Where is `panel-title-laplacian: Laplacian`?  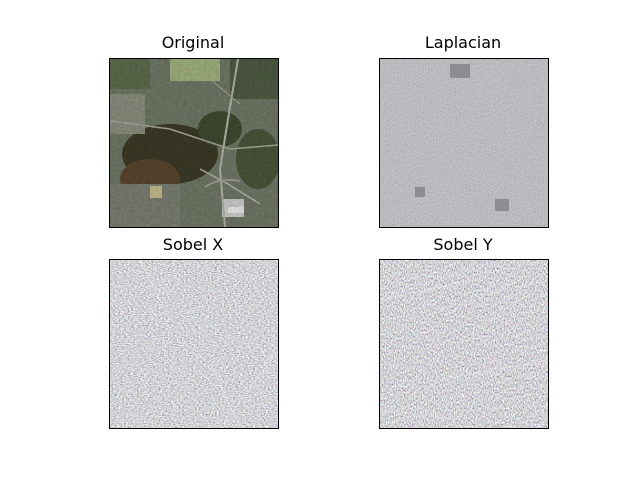 panel-title-laplacian: Laplacian is located at coordinates (463, 42).